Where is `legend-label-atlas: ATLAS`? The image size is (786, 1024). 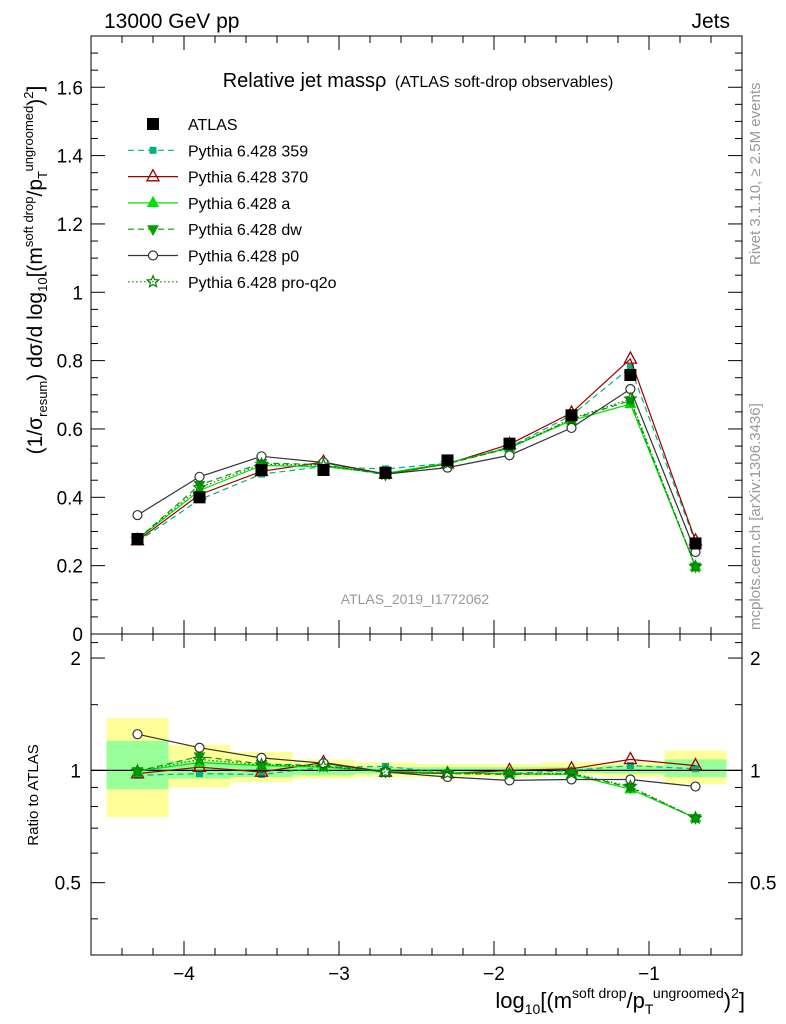 legend-label-atlas: ATLAS is located at coordinates (213, 125).